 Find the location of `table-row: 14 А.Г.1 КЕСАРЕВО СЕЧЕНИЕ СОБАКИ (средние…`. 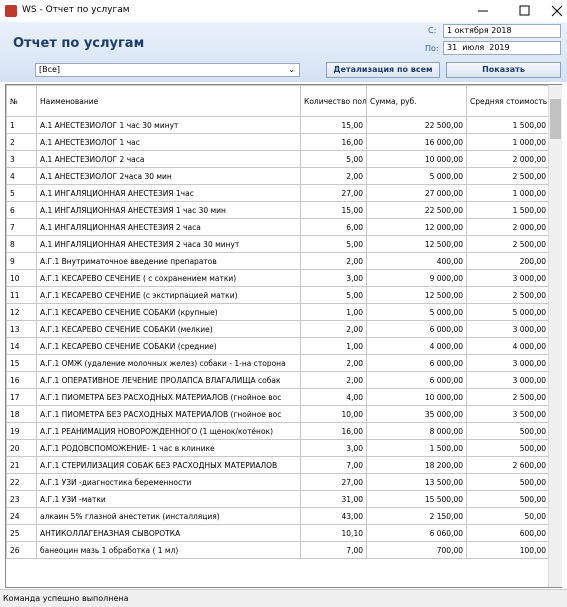

table-row: 14 А.Г.1 КЕСАРЕВО СЕЧЕНИЕ СОБАКИ (средние… is located at coordinates (278, 346).